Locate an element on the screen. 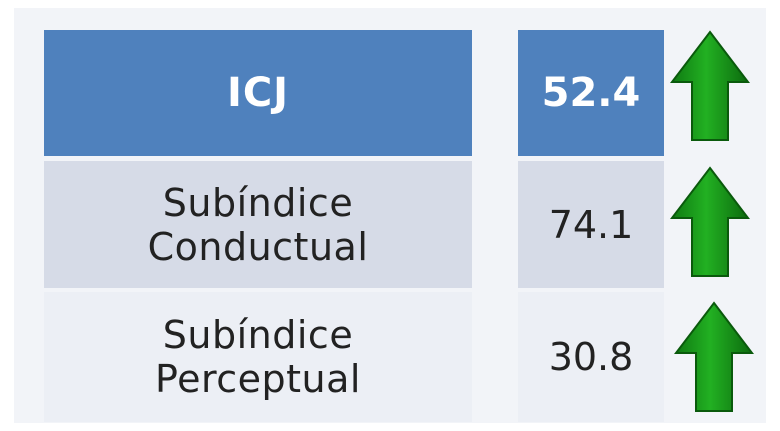  perceptual-value-cell: 30.8 is located at coordinates (591, 357).